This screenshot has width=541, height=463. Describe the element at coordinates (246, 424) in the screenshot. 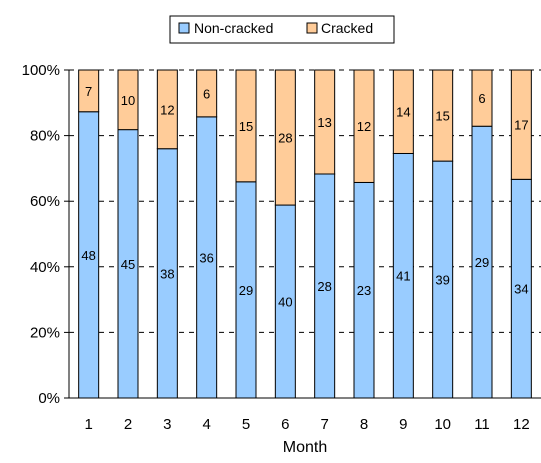

I see `x-tick-label: 5` at that location.